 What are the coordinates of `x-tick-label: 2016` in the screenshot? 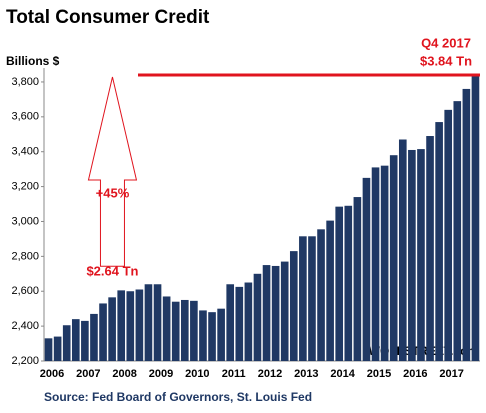 It's located at (415, 374).